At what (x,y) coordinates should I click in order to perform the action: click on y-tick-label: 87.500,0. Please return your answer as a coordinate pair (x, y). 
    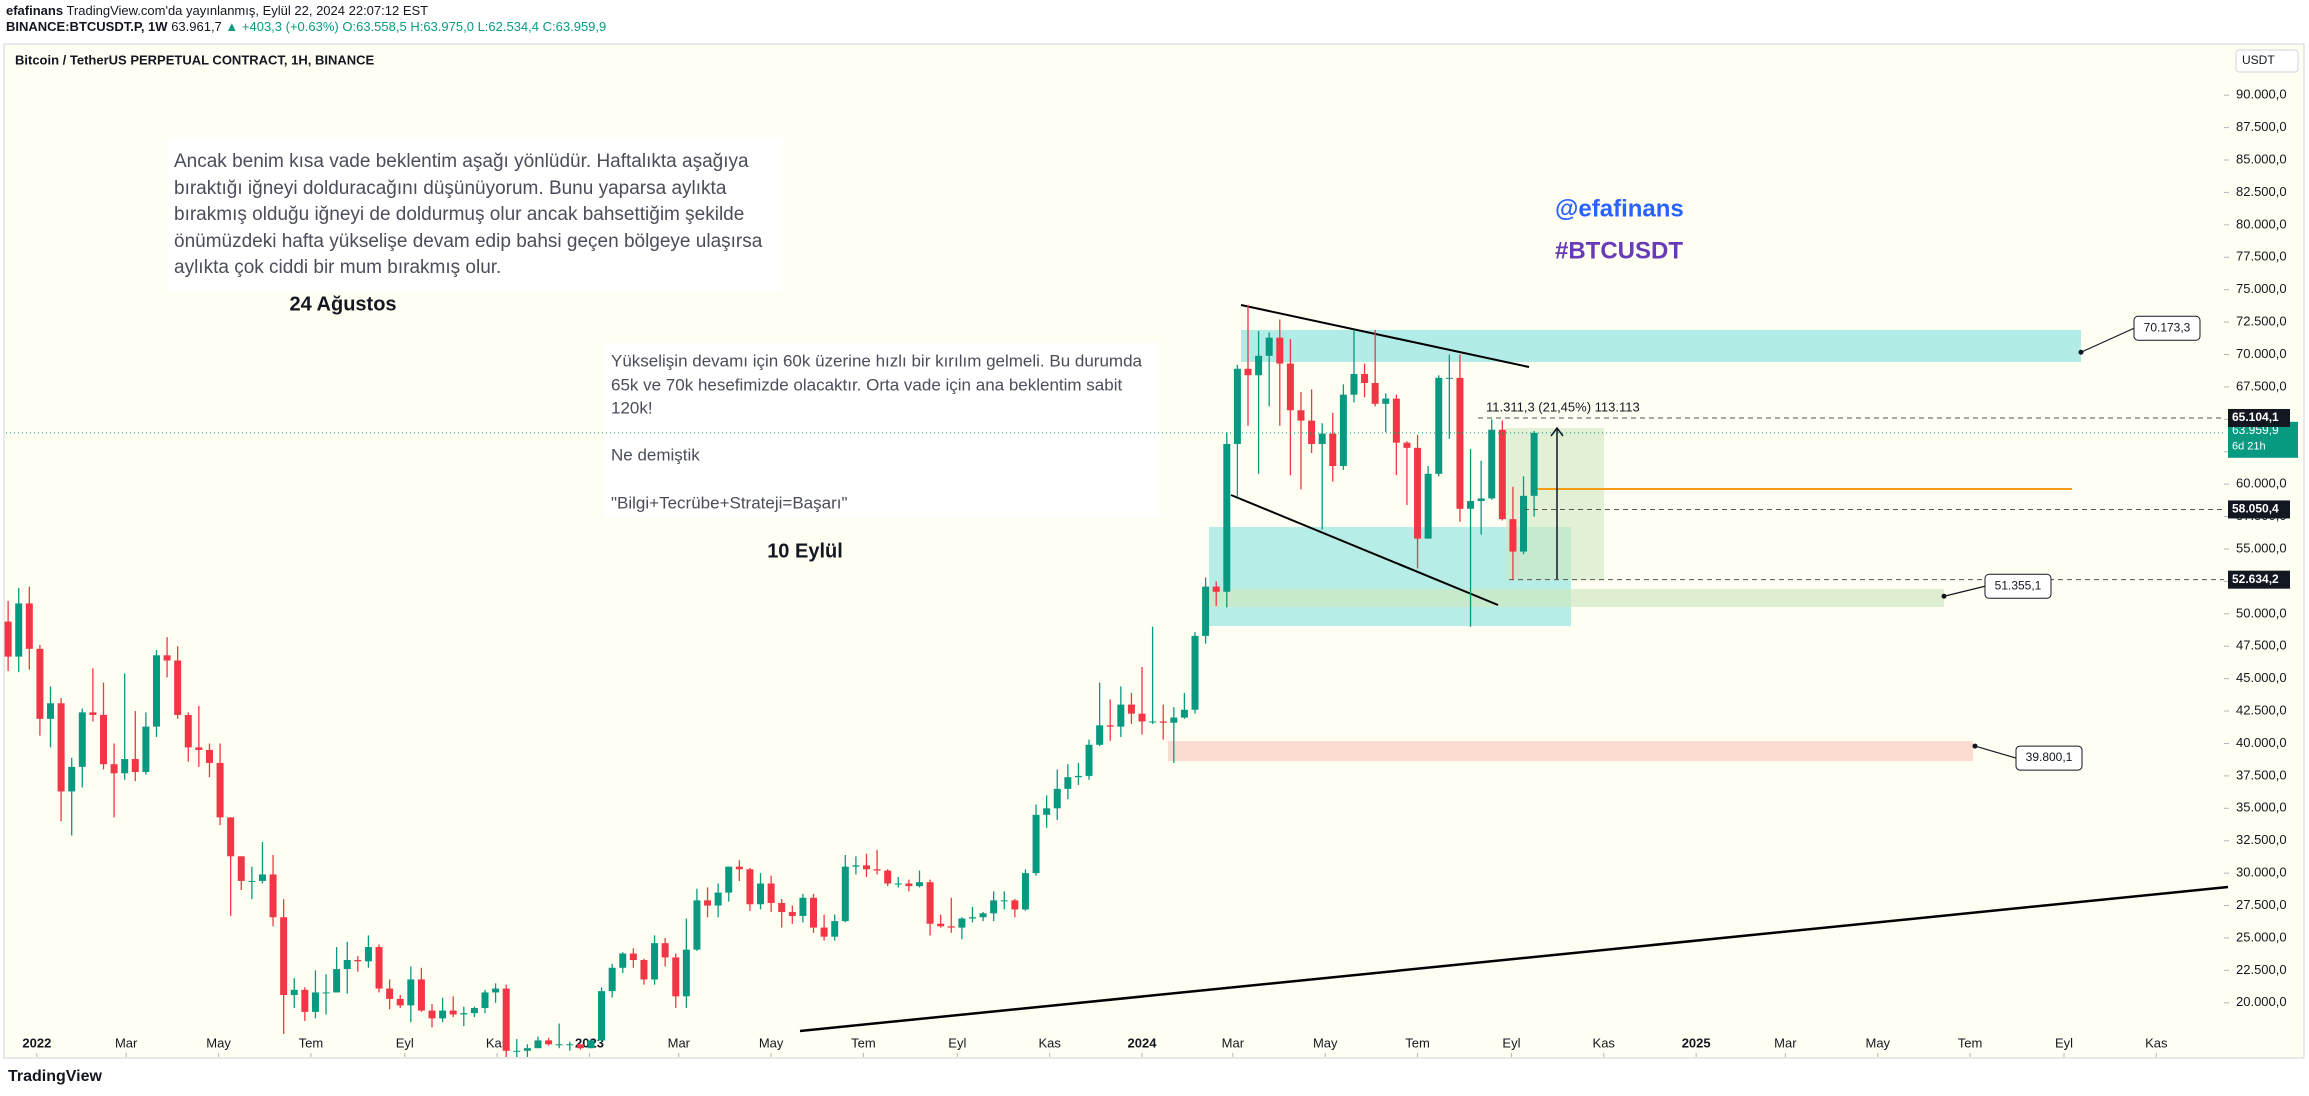
    Looking at the image, I should click on (2261, 126).